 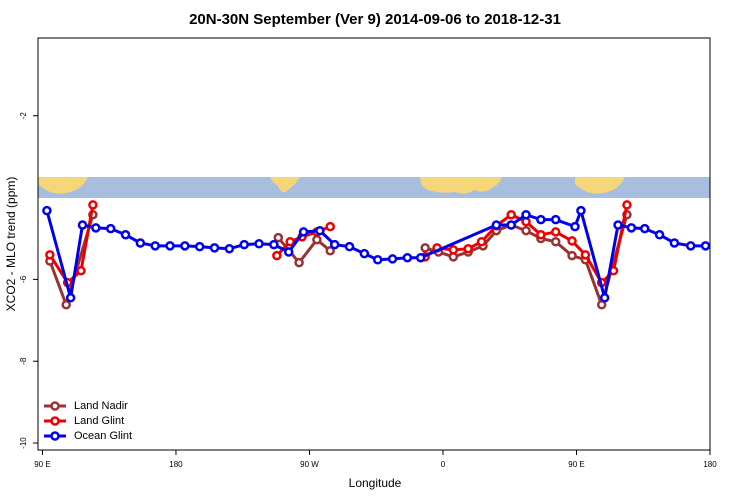 What do you see at coordinates (11, 244) in the screenshot?
I see `y-axis-label: XCO2 - MLO trend (ppm)` at bounding box center [11, 244].